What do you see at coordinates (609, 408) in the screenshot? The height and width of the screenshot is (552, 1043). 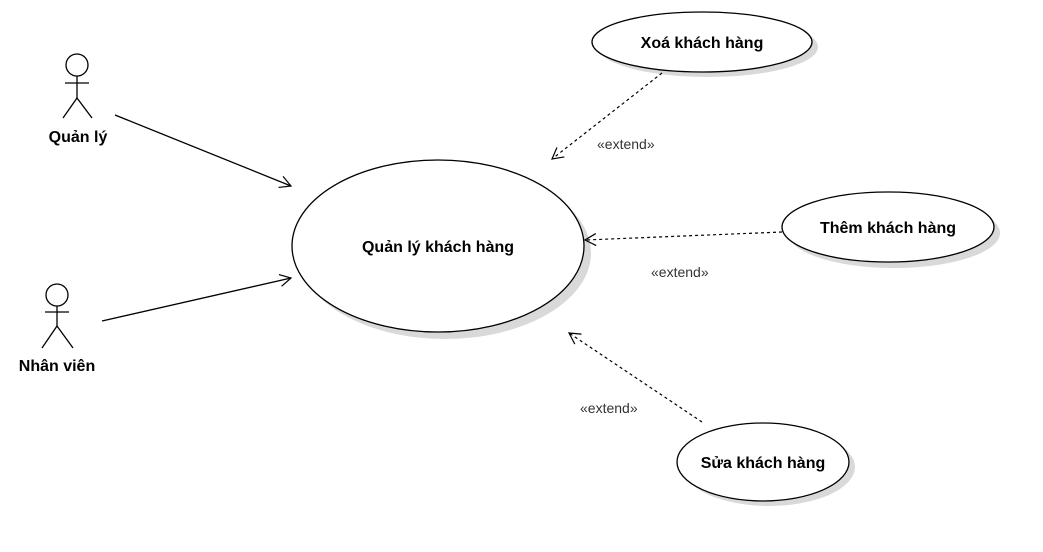 I see `extend-edit-label: «extend»` at bounding box center [609, 408].